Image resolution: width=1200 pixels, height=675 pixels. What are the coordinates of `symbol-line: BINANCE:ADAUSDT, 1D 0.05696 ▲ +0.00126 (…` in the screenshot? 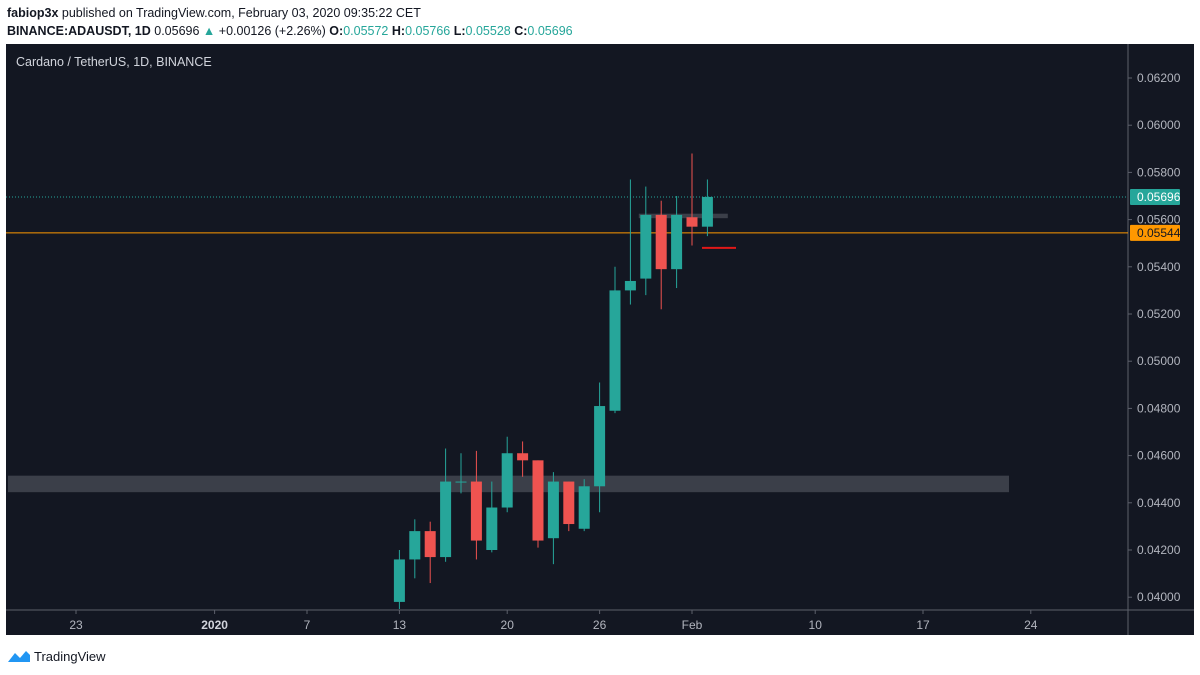 It's located at (290, 31).